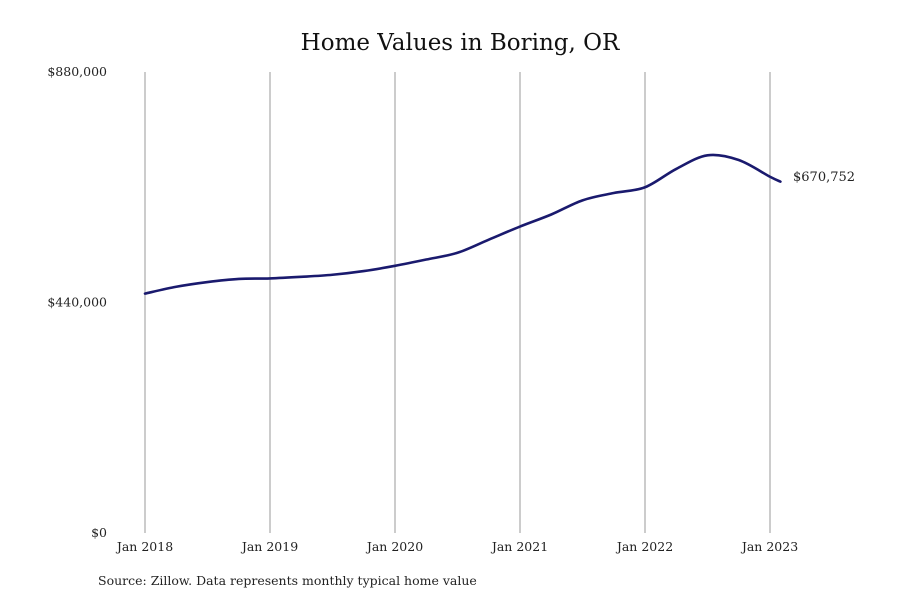  What do you see at coordinates (519, 546) in the screenshot?
I see `x-tick-label: Jan 2021` at bounding box center [519, 546].